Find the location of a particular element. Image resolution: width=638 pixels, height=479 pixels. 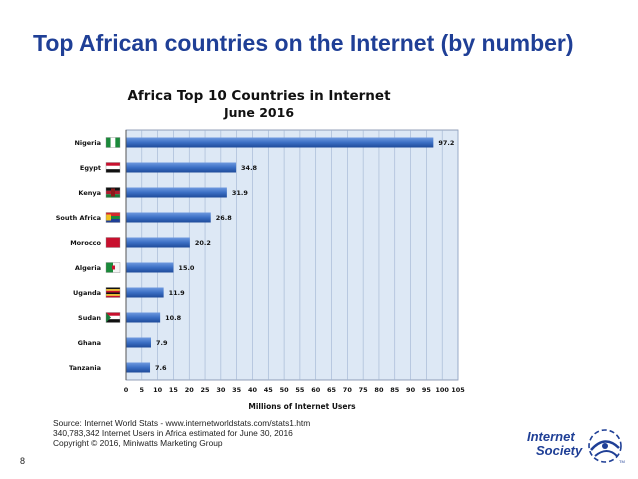

logo-line-2: Society is located at coordinates (559, 450).